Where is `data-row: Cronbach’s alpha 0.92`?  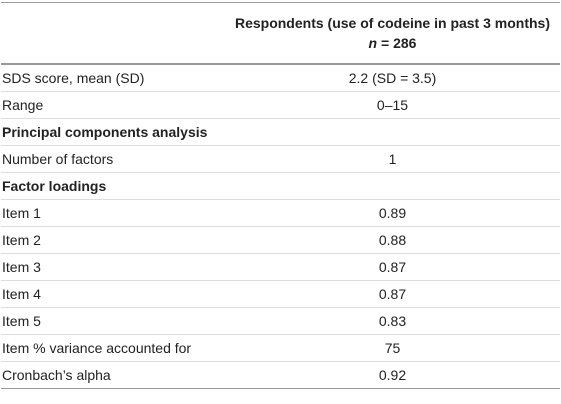 data-row: Cronbach’s alpha 0.92 is located at coordinates (280, 375).